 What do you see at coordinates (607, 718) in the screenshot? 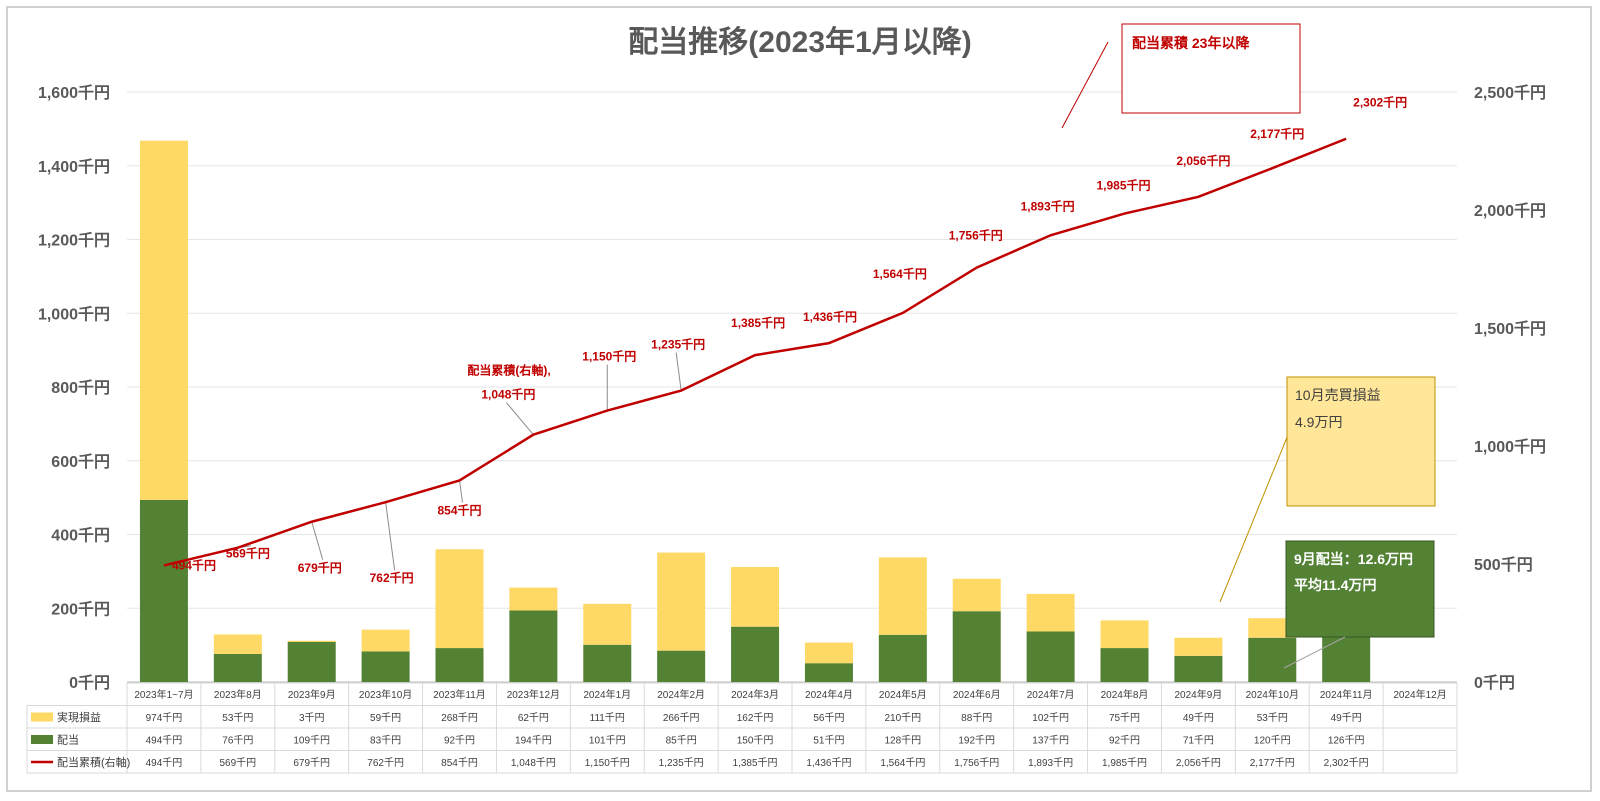
I see `table-cell: 111千円` at bounding box center [607, 718].